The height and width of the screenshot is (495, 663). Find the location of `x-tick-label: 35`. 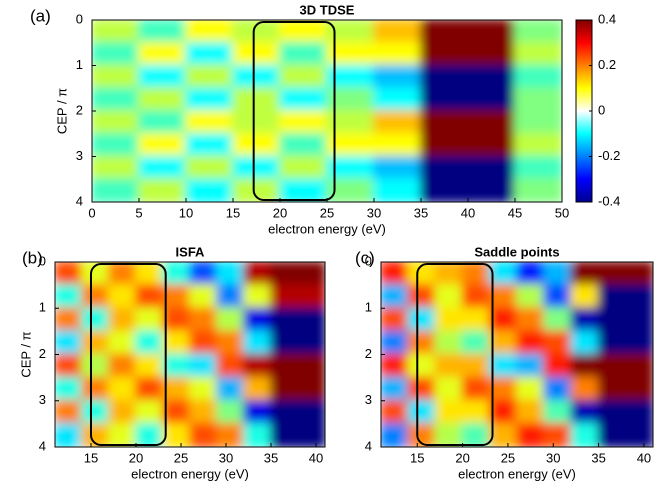

x-tick-label: 35 is located at coordinates (271, 457).